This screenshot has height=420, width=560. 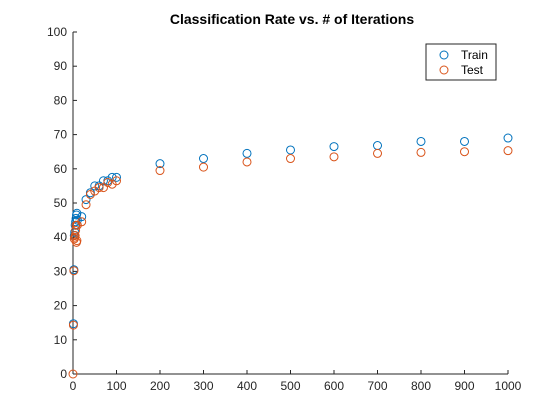 What do you see at coordinates (464, 386) in the screenshot?
I see `x-tick-label: 900` at bounding box center [464, 386].